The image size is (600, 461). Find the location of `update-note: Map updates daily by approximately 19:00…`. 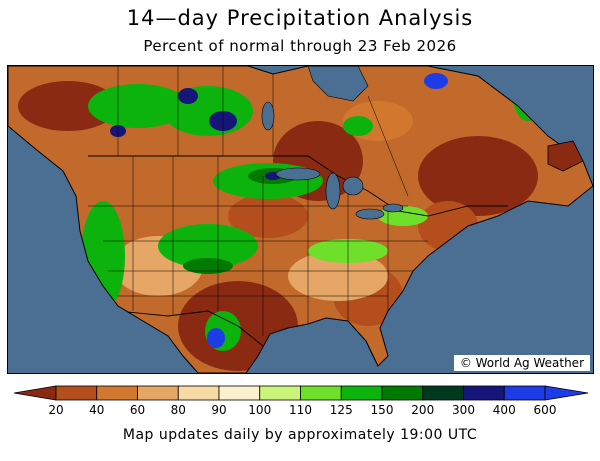

update-note: Map updates daily by approximately 19:00… is located at coordinates (300, 435).